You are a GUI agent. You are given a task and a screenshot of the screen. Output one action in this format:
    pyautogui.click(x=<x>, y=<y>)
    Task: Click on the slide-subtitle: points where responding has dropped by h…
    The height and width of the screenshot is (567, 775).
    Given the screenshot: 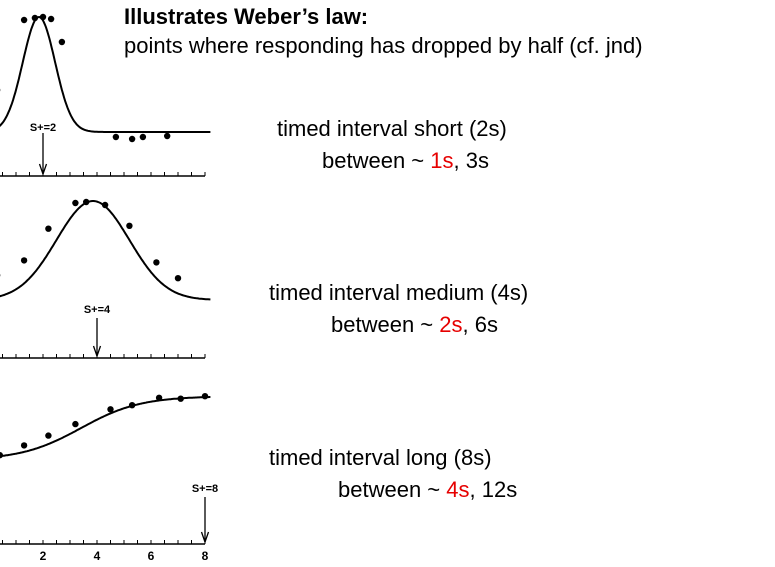 What is the action you would take?
    pyautogui.click(x=383, y=45)
    